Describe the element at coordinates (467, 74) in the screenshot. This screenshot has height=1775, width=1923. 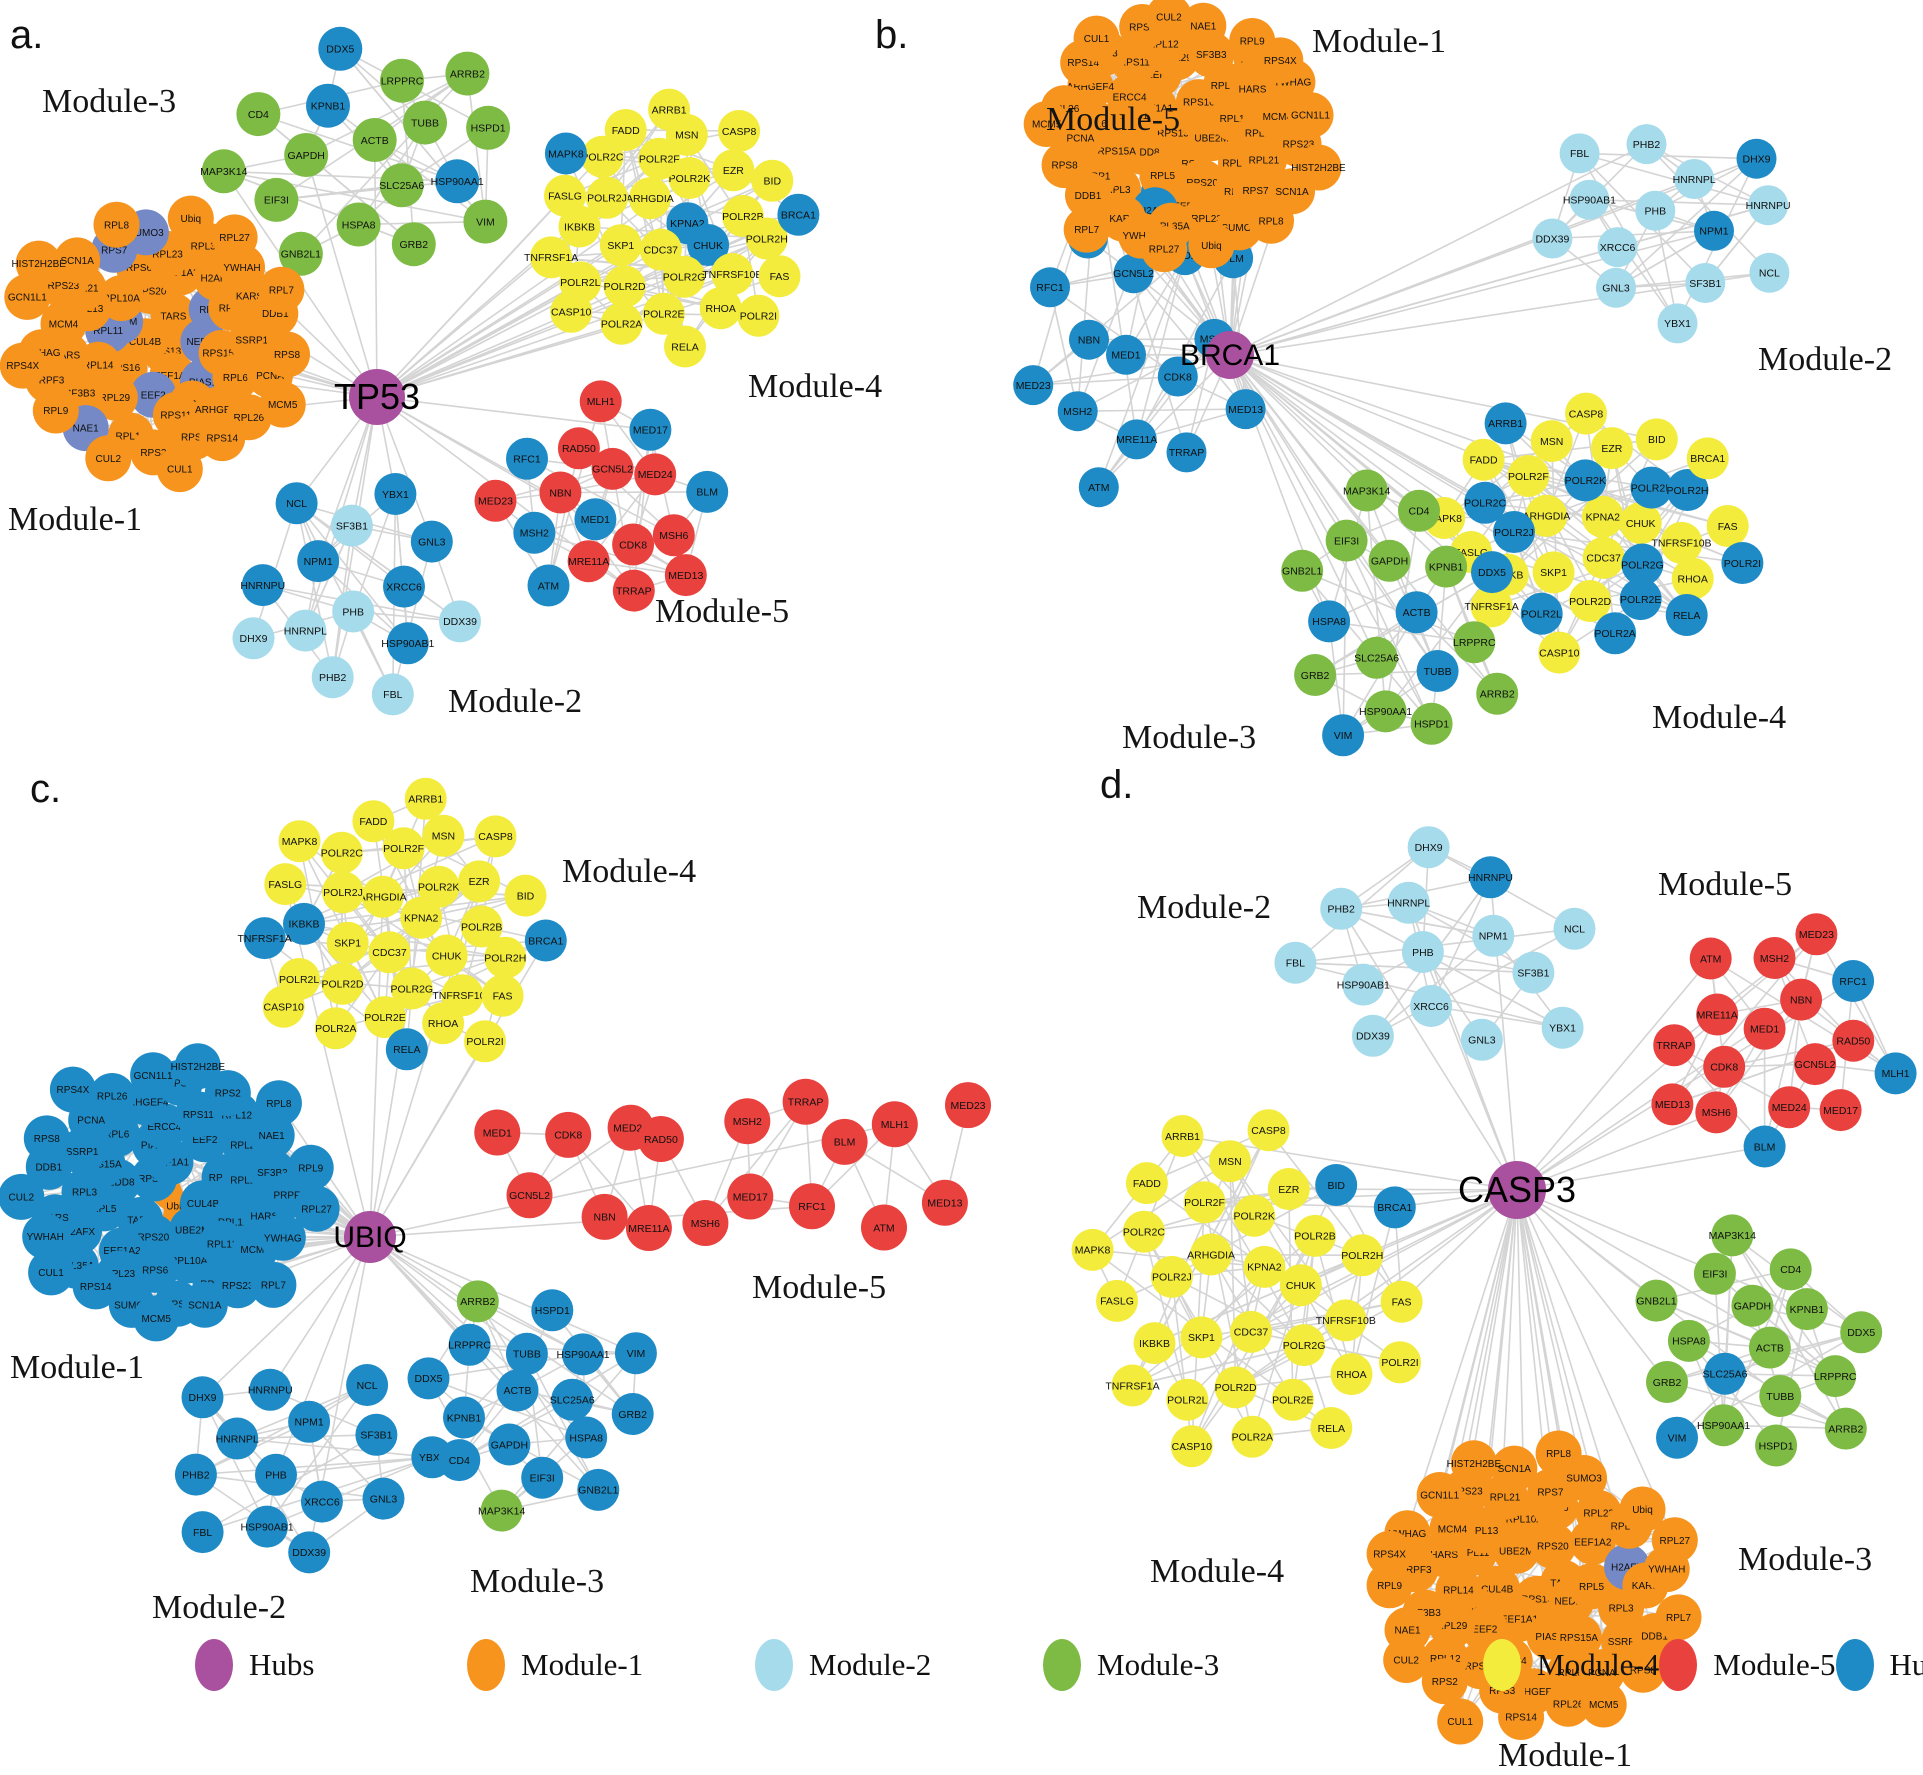
I see `node-label-ARRB2: ARRB2` at that location.